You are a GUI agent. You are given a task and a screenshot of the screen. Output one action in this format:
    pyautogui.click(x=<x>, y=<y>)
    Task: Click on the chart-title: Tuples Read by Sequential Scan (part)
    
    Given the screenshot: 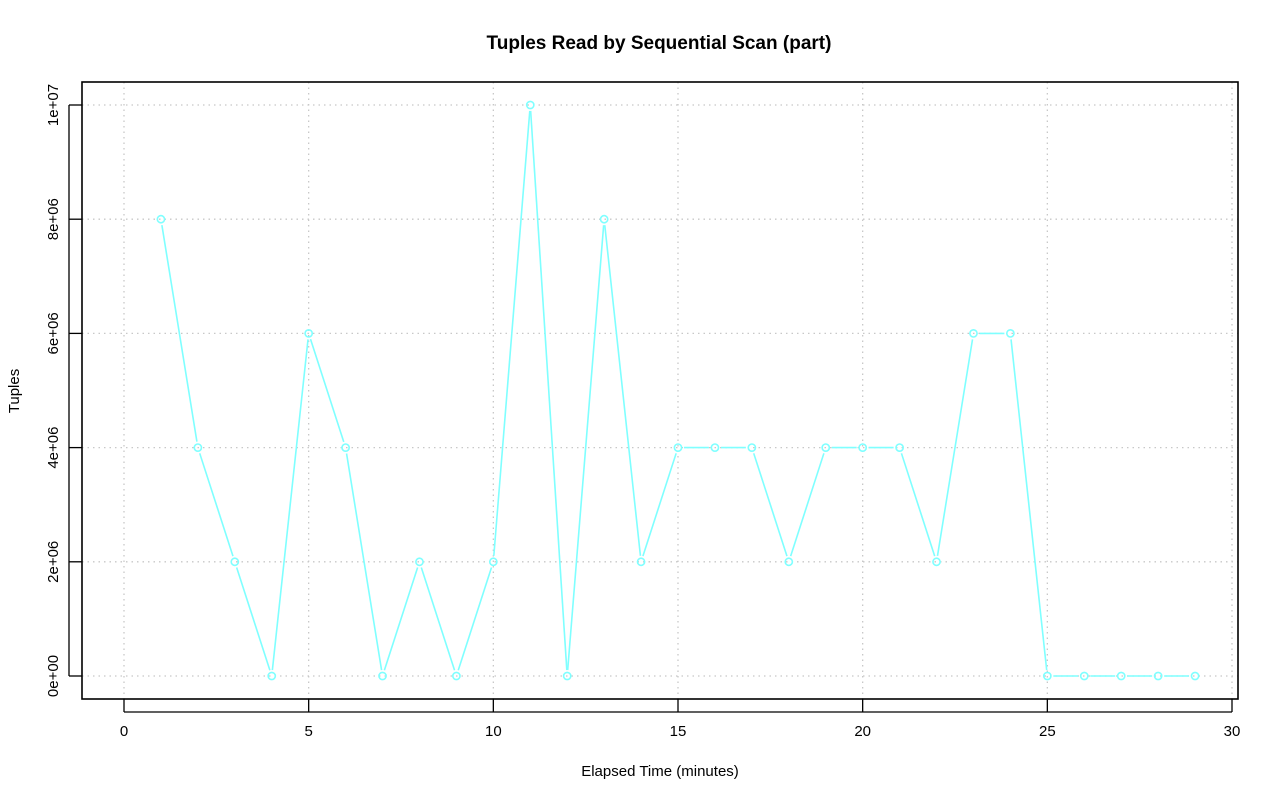 What is the action you would take?
    pyautogui.click(x=659, y=43)
    